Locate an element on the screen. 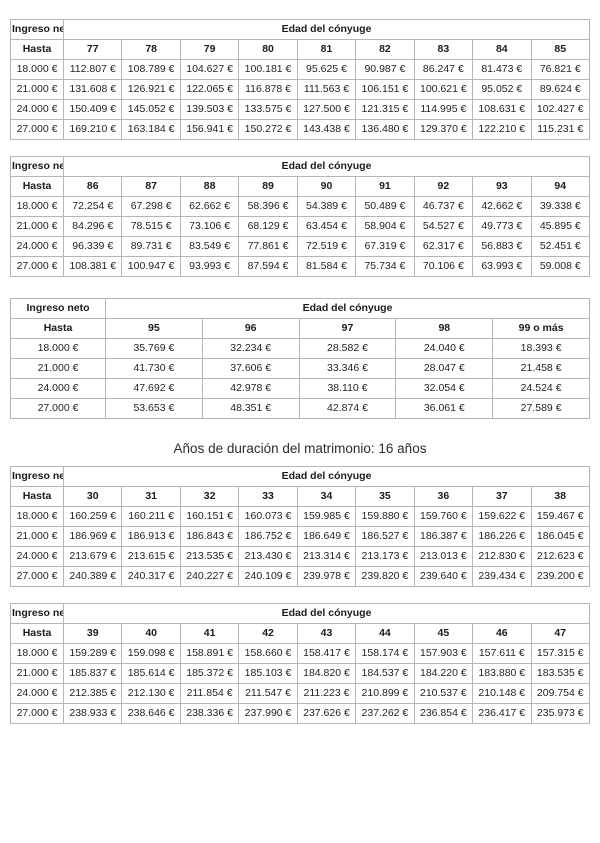 This screenshot has height=843, width=600. value-cell: 53.653 € is located at coordinates (154, 408).